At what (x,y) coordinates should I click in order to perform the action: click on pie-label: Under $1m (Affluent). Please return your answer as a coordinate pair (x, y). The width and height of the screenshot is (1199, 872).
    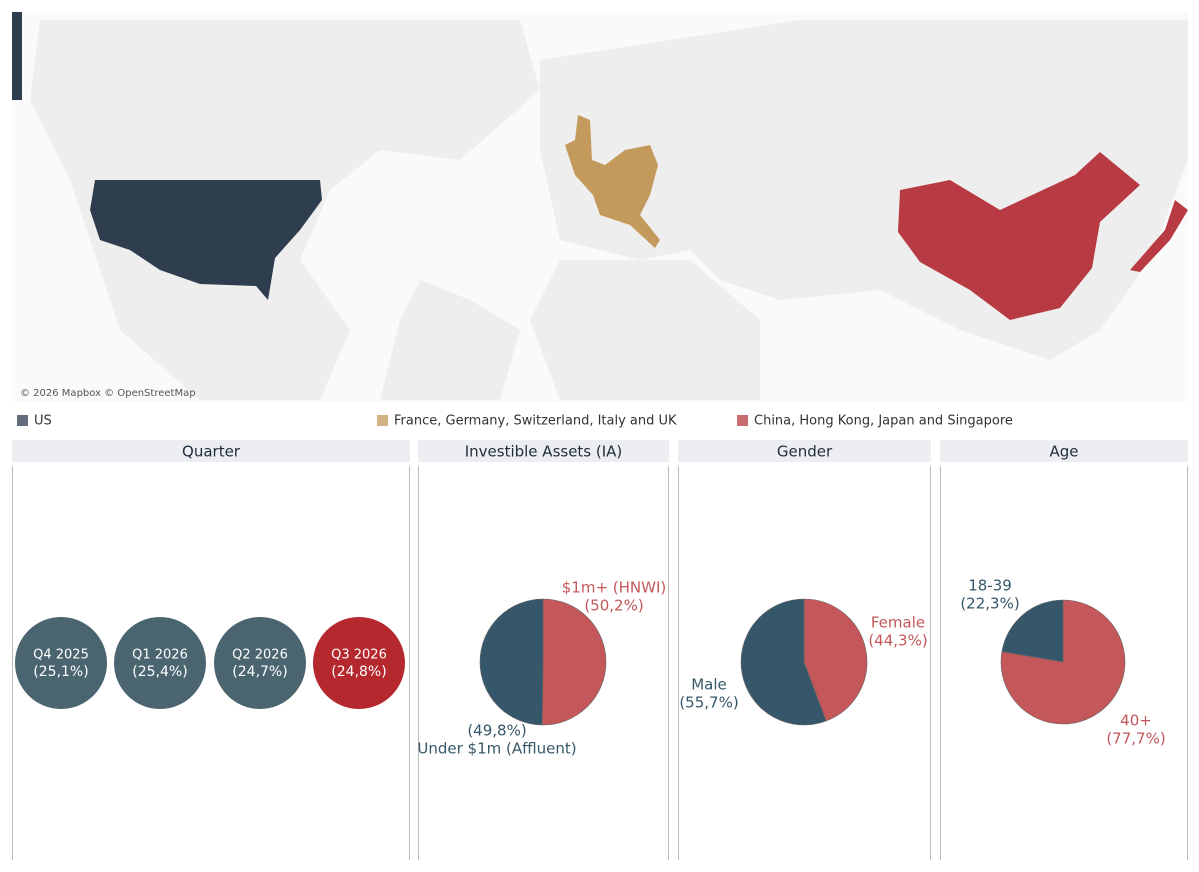
    Looking at the image, I should click on (496, 749).